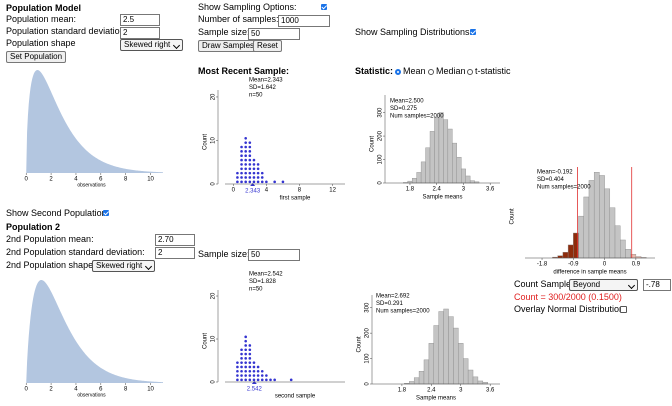  What do you see at coordinates (33, 227) in the screenshot?
I see `section-title: Population 2` at bounding box center [33, 227].